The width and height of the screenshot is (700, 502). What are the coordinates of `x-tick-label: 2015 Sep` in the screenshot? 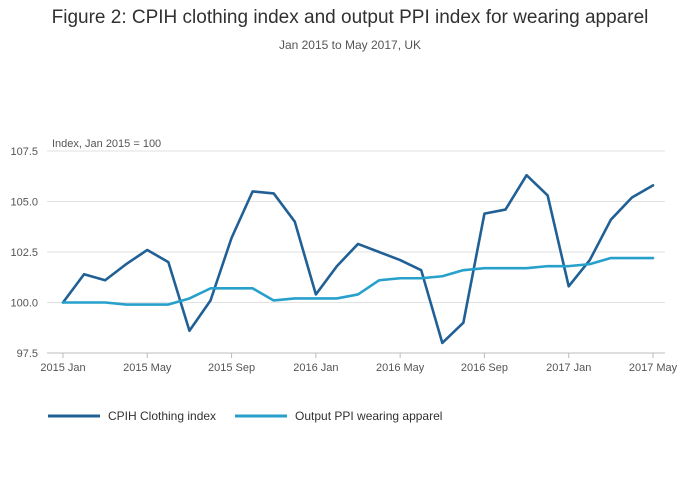 It's located at (231, 368).